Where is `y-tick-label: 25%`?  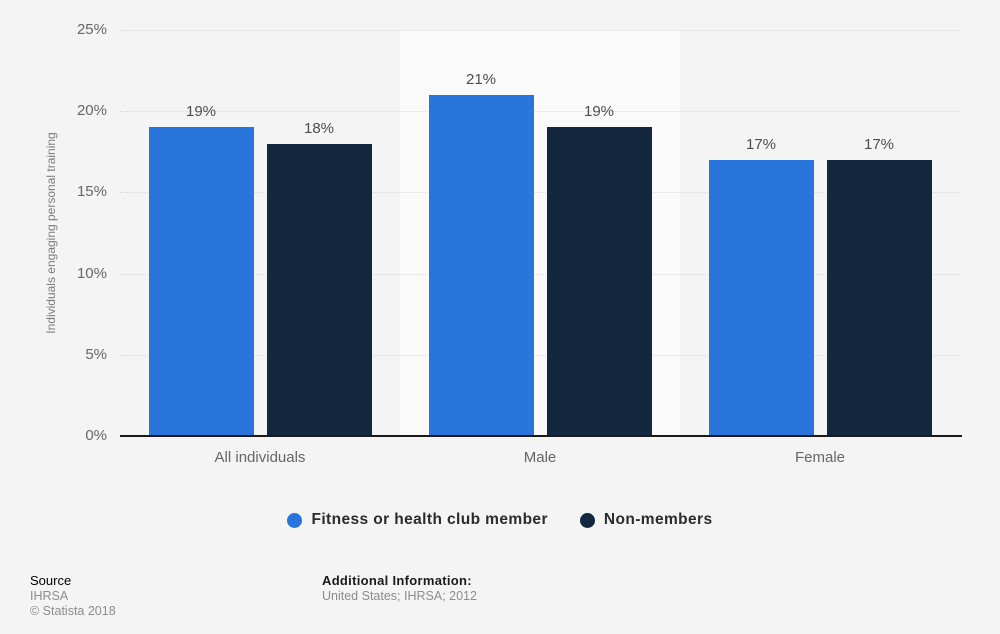
y-tick-label: 25% is located at coordinates (91, 29).